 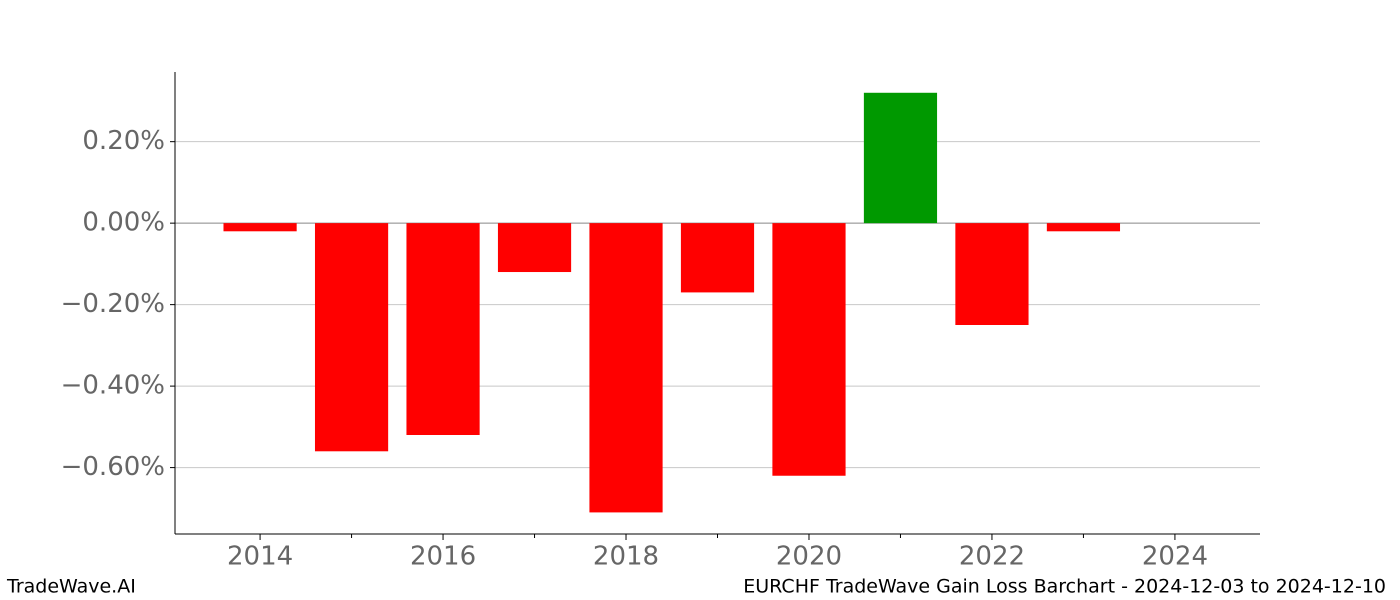 I want to click on x-tick-label: 2020, so click(x=809, y=557).